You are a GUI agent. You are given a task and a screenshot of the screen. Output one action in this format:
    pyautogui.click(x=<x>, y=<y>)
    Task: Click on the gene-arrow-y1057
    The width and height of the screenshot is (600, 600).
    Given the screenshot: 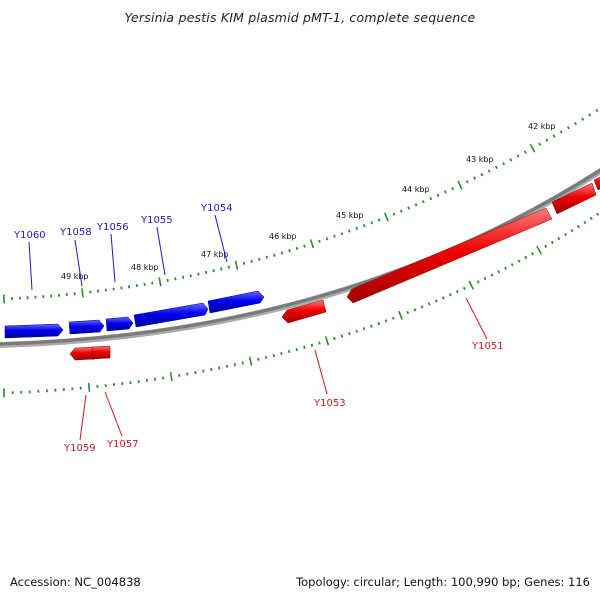 What is the action you would take?
    pyautogui.click(x=101, y=352)
    